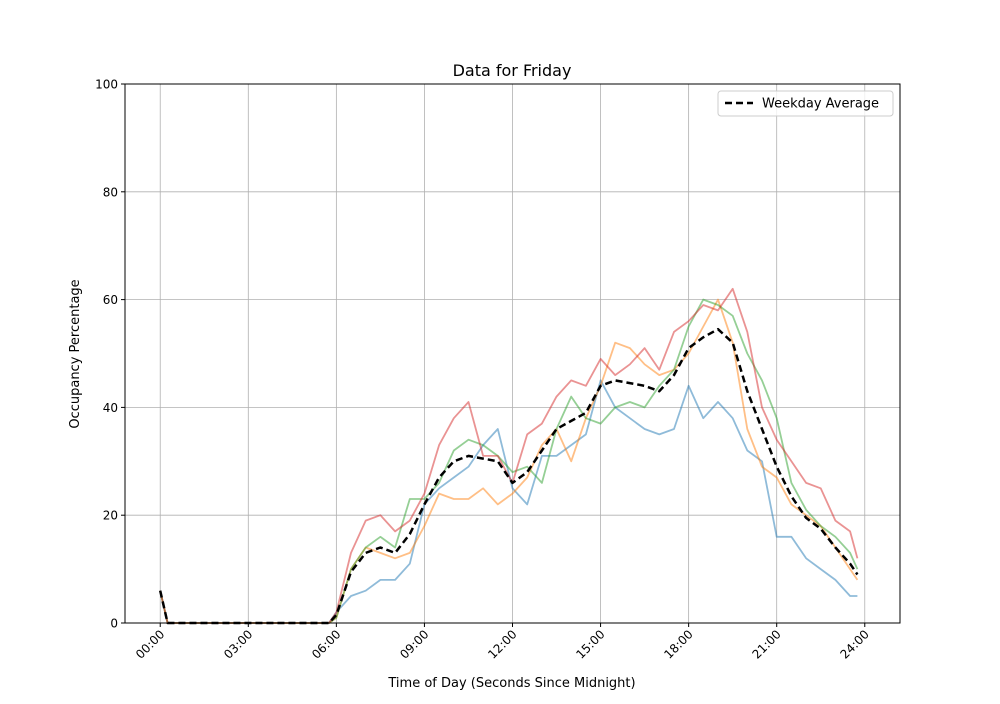 Image resolution: width=1000 pixels, height=704 pixels. I want to click on legend-label: Weekday Average, so click(820, 104).